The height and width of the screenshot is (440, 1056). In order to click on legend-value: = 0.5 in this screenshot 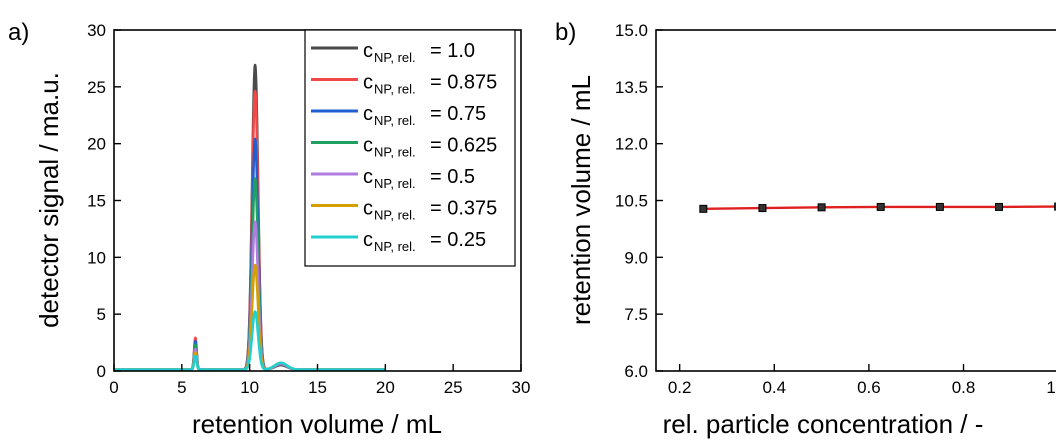, I will do `click(452, 177)`.